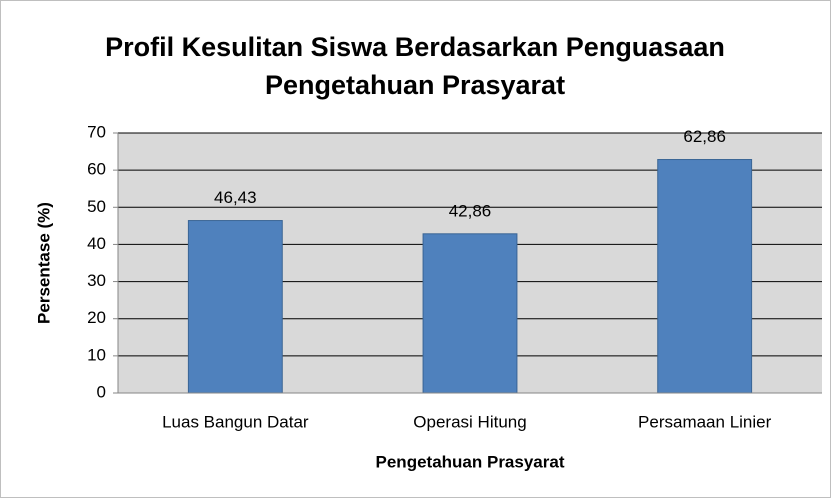 The height and width of the screenshot is (498, 831). I want to click on y-tick-label: 20, so click(96, 317).